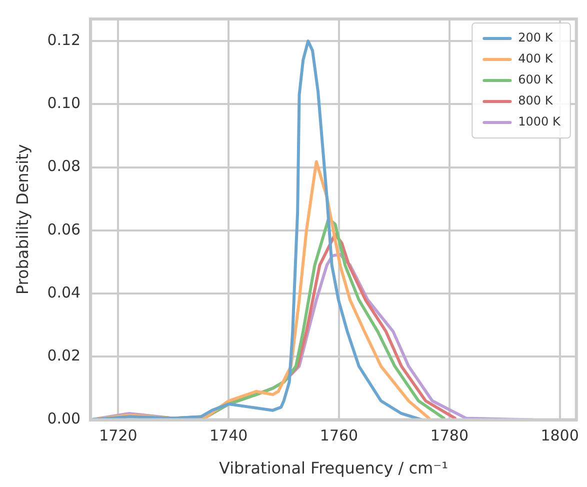  I want to click on y-tick-label: 0.02, so click(64, 355).